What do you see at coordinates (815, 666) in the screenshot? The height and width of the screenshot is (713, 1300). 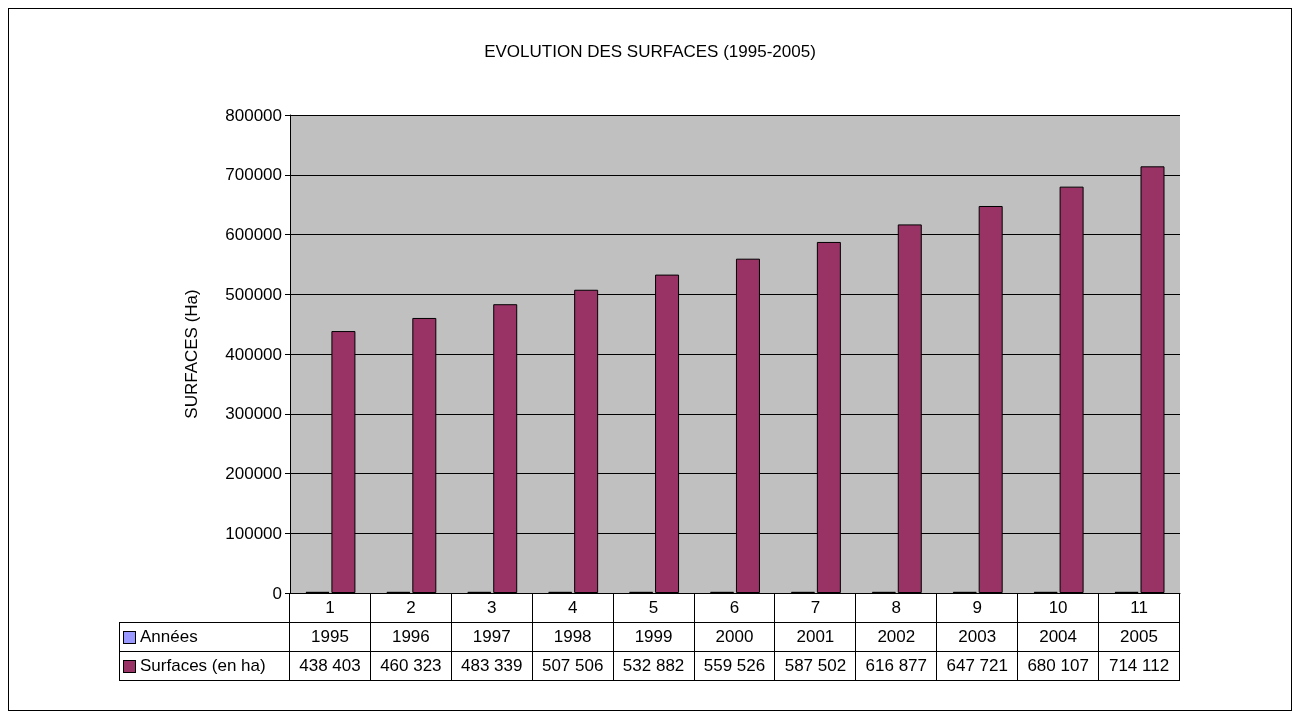 I see `data-label: 587 502` at bounding box center [815, 666].